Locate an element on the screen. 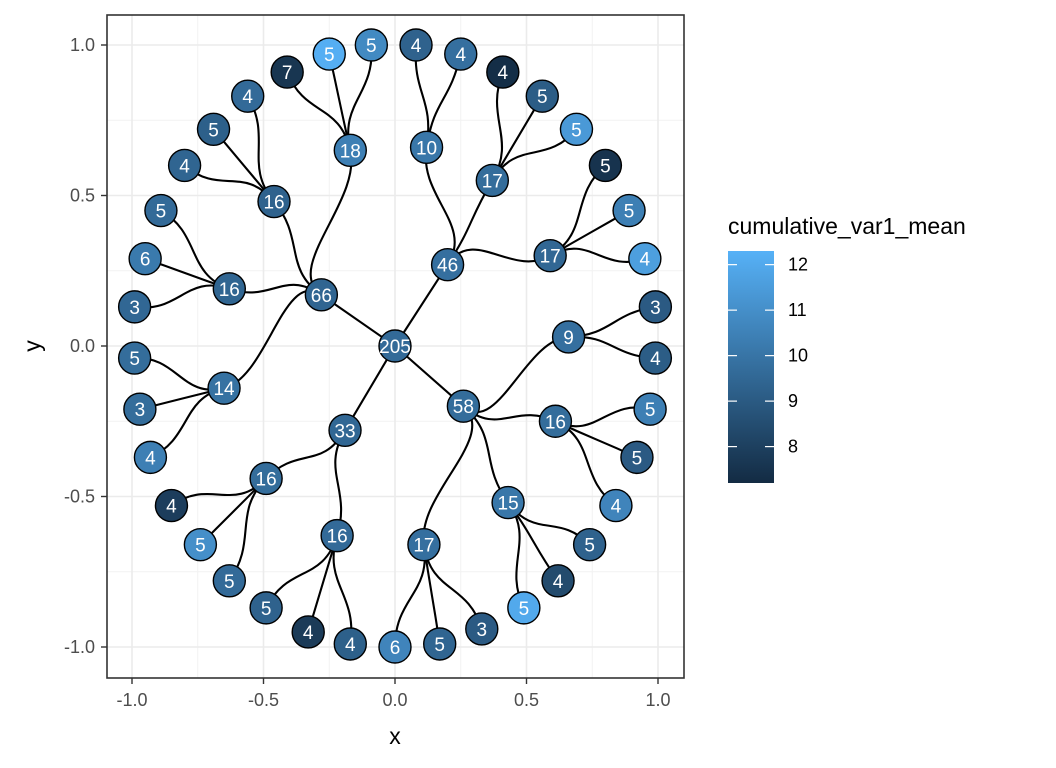 The width and height of the screenshot is (1056, 768). node-label: 46 is located at coordinates (447, 266).